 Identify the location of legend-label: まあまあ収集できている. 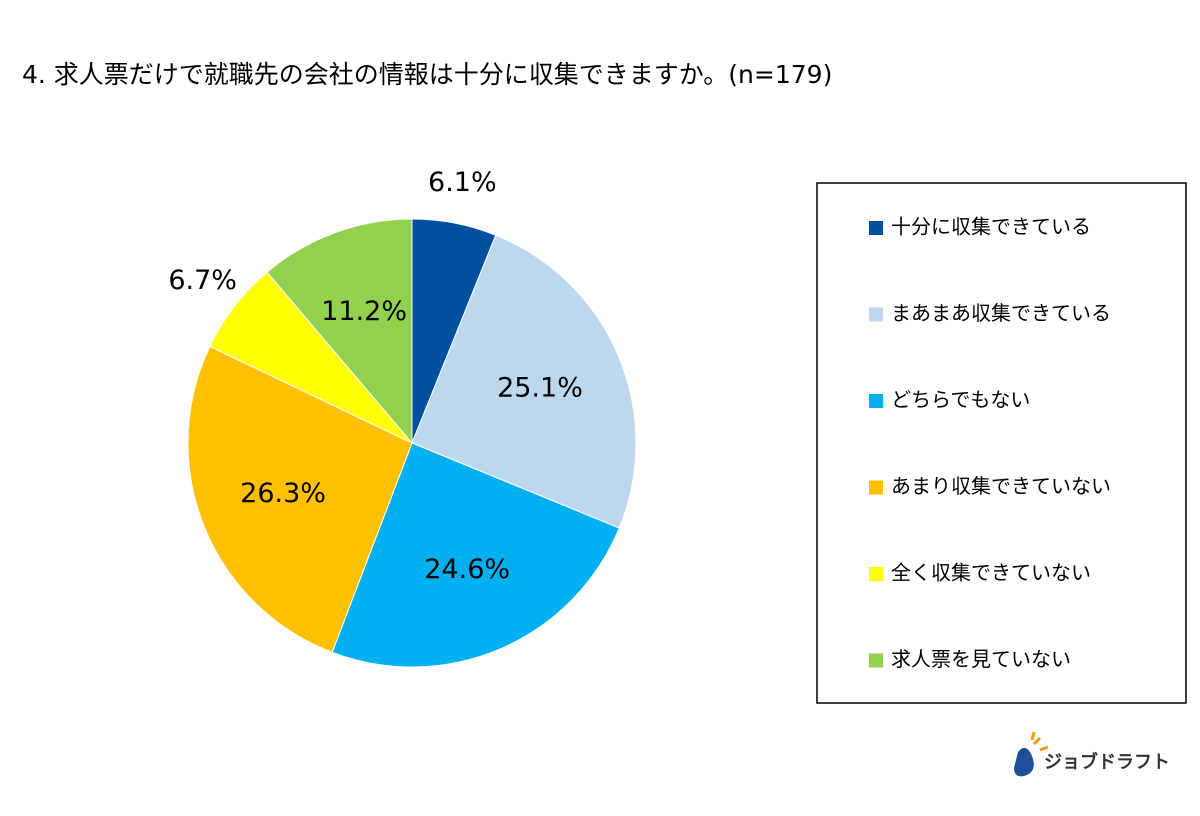
(1001, 313).